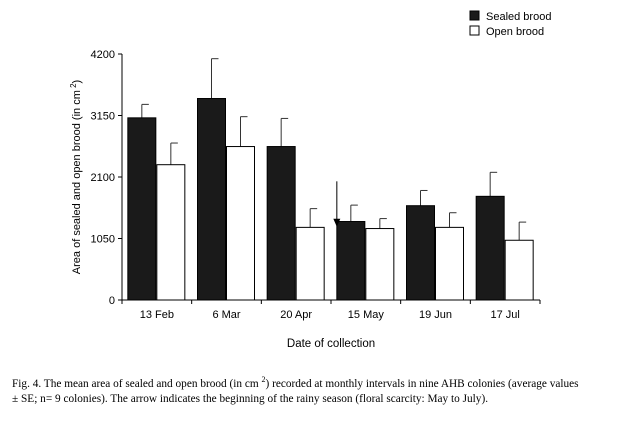 This screenshot has height=425, width=632. I want to click on x-tick-label: 6 Mar, so click(226, 315).